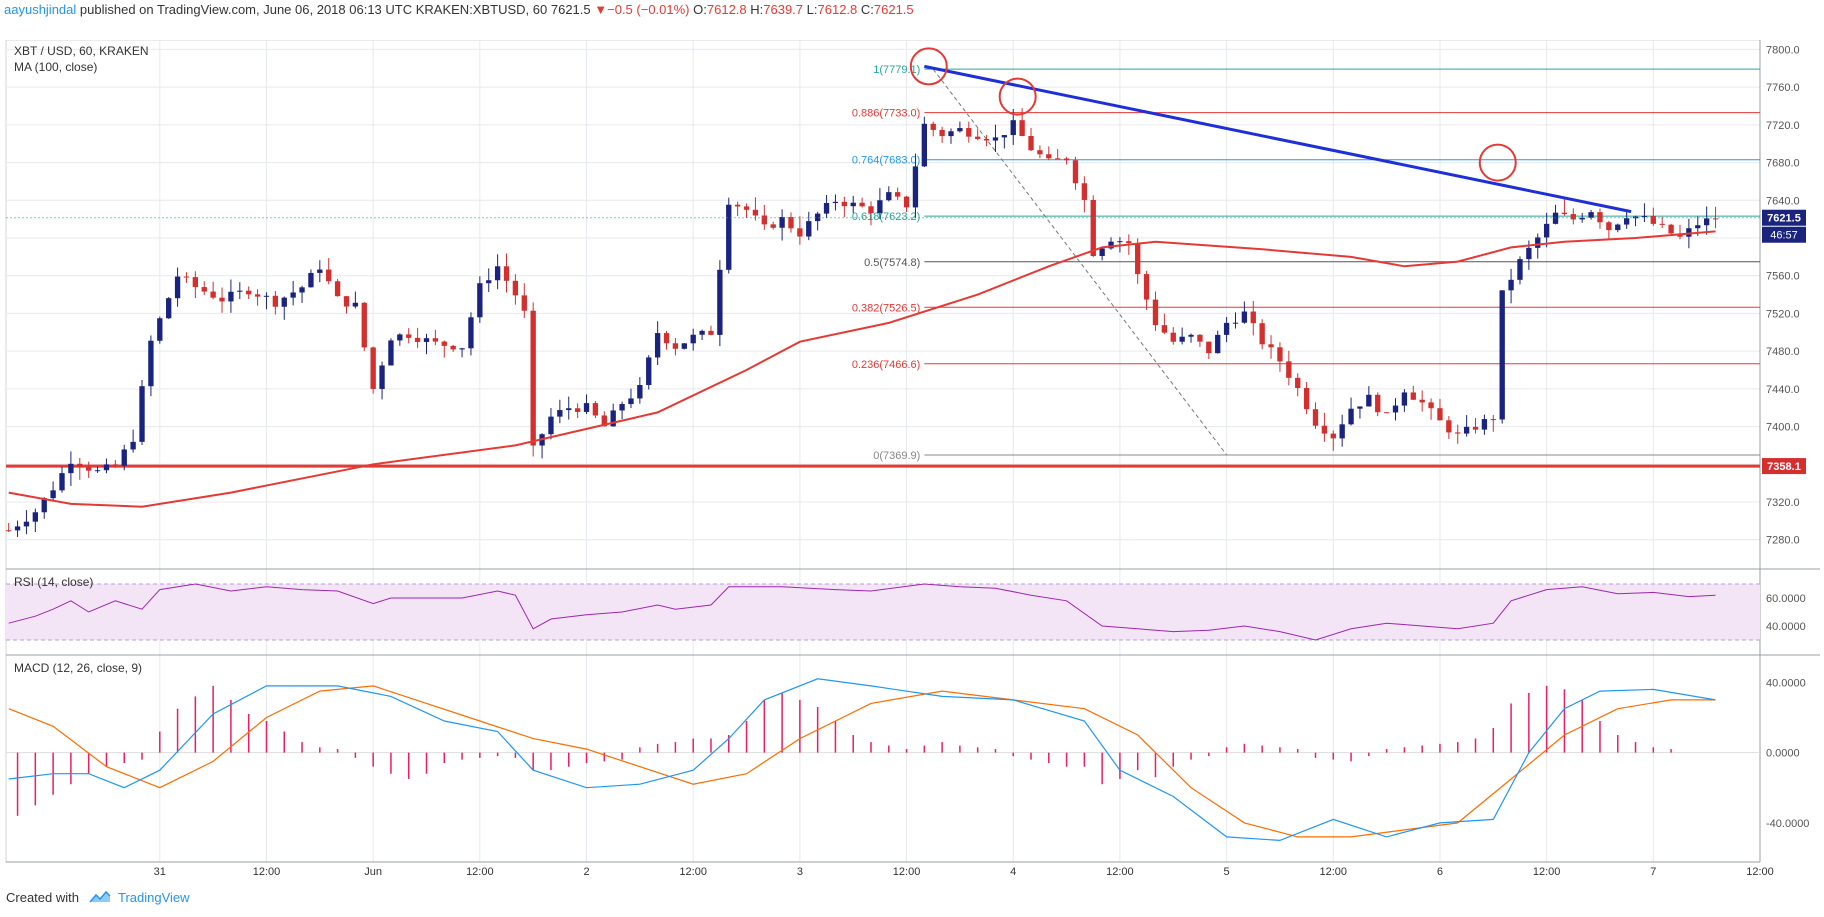 Image resolution: width=1824 pixels, height=917 pixels. I want to click on time-axis-tick-label: 31, so click(160, 872).